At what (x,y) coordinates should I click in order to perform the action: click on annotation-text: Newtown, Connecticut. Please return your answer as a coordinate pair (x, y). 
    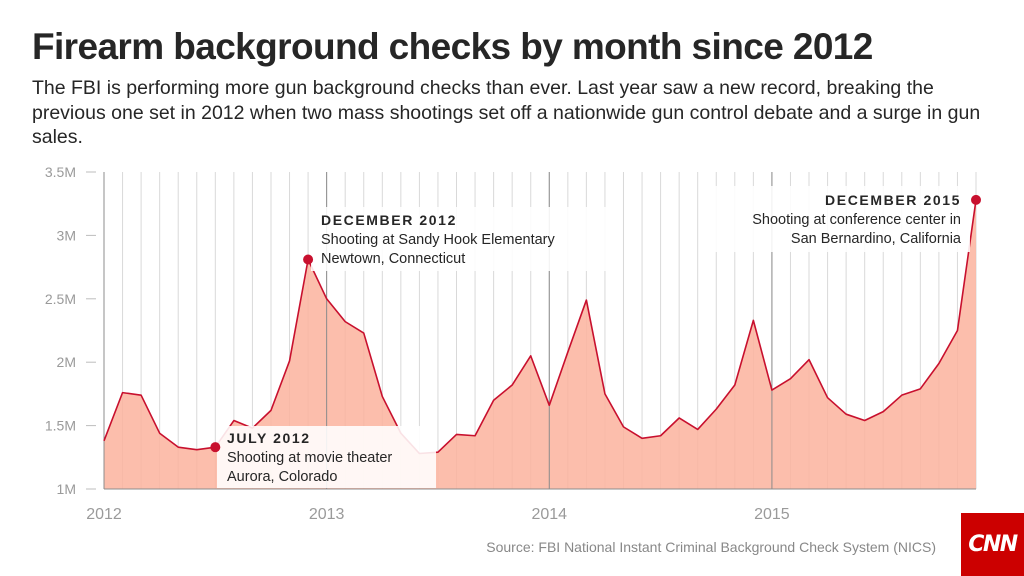
    Looking at the image, I should click on (393, 259).